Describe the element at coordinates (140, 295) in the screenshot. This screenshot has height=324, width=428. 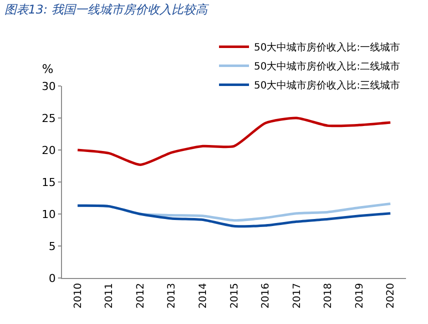
I see `x-tick-label: 2012` at that location.